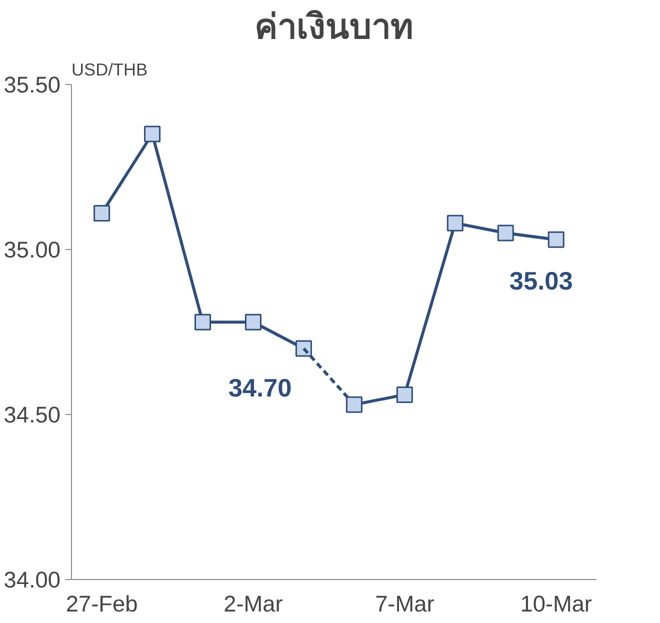 This screenshot has width=660, height=623. I want to click on y-tick-label: 35.00, so click(32, 249).